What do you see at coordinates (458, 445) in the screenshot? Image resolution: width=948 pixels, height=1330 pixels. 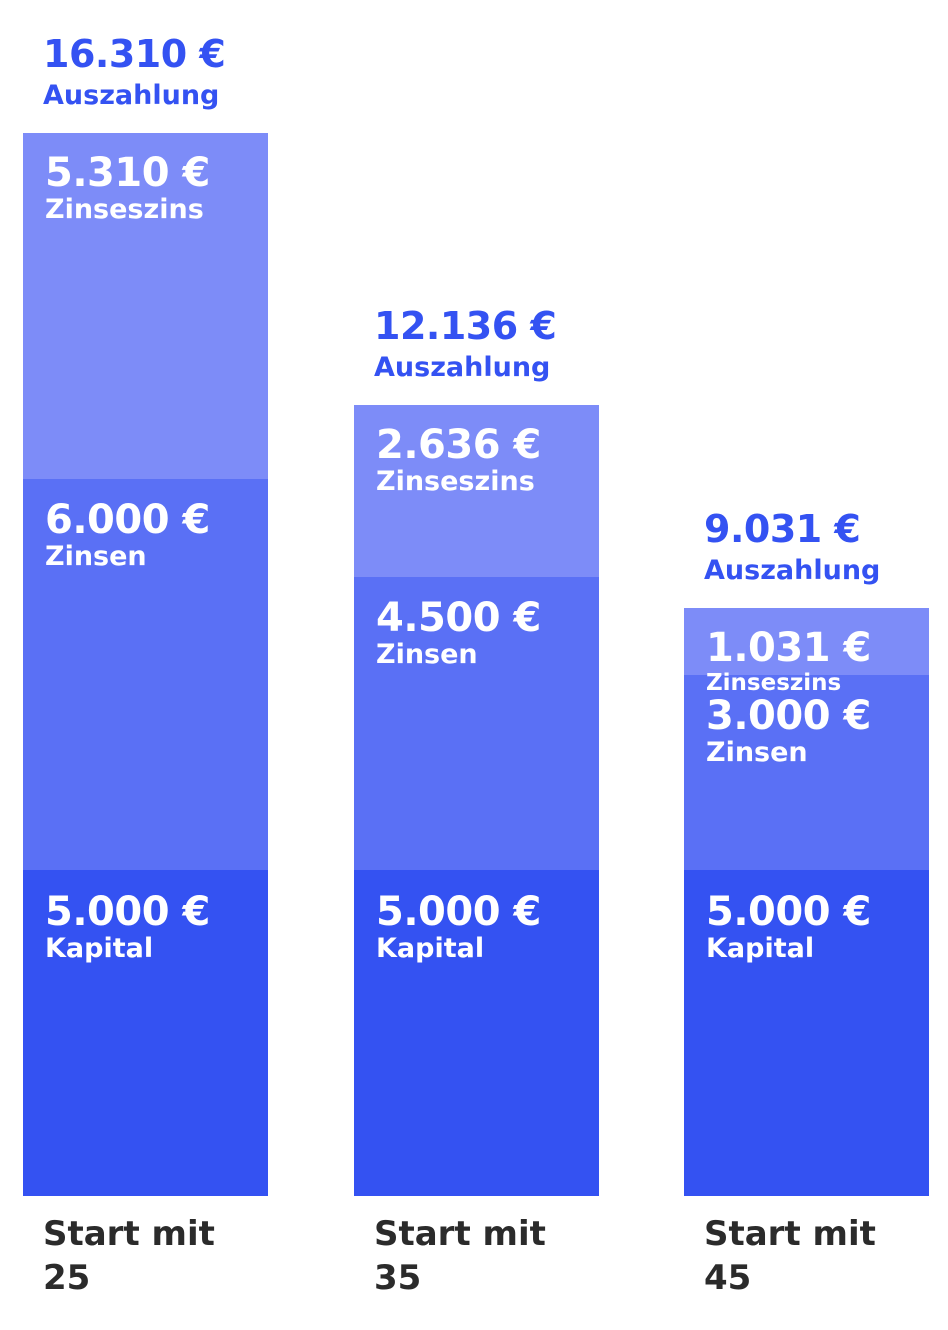 I see `segment-value-label: 2.636 €` at bounding box center [458, 445].